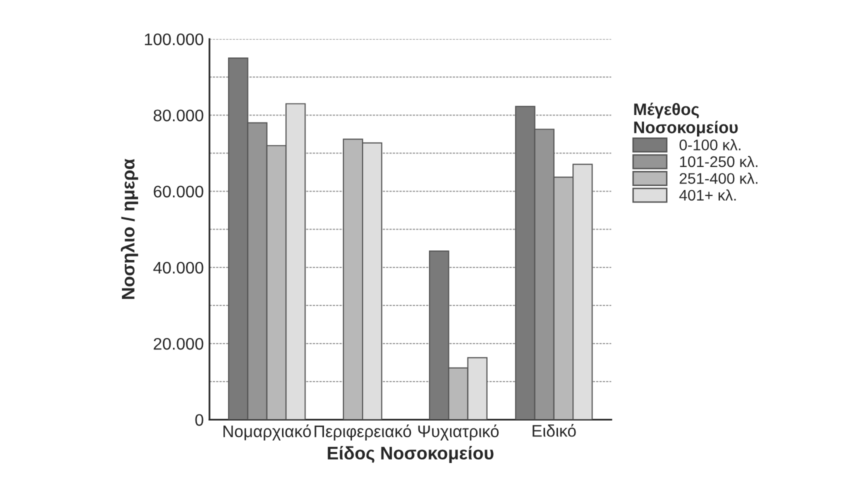 The width and height of the screenshot is (855, 488). Describe the element at coordinates (686, 119) in the screenshot. I see `legend-title: Μέγεθος Νοσοκομείου` at that location.